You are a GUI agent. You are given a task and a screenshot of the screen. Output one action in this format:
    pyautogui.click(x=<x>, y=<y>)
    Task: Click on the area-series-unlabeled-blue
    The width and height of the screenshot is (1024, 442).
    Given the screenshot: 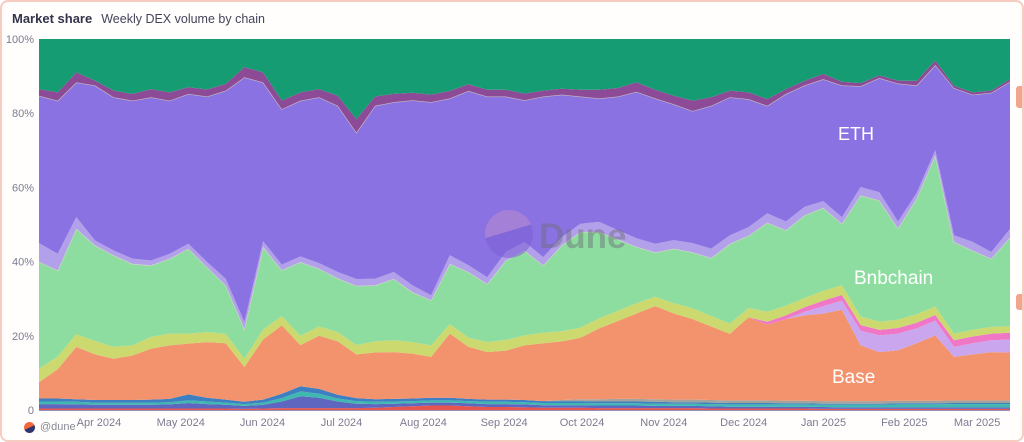 What is the action you would take?
    pyautogui.click(x=524, y=395)
    